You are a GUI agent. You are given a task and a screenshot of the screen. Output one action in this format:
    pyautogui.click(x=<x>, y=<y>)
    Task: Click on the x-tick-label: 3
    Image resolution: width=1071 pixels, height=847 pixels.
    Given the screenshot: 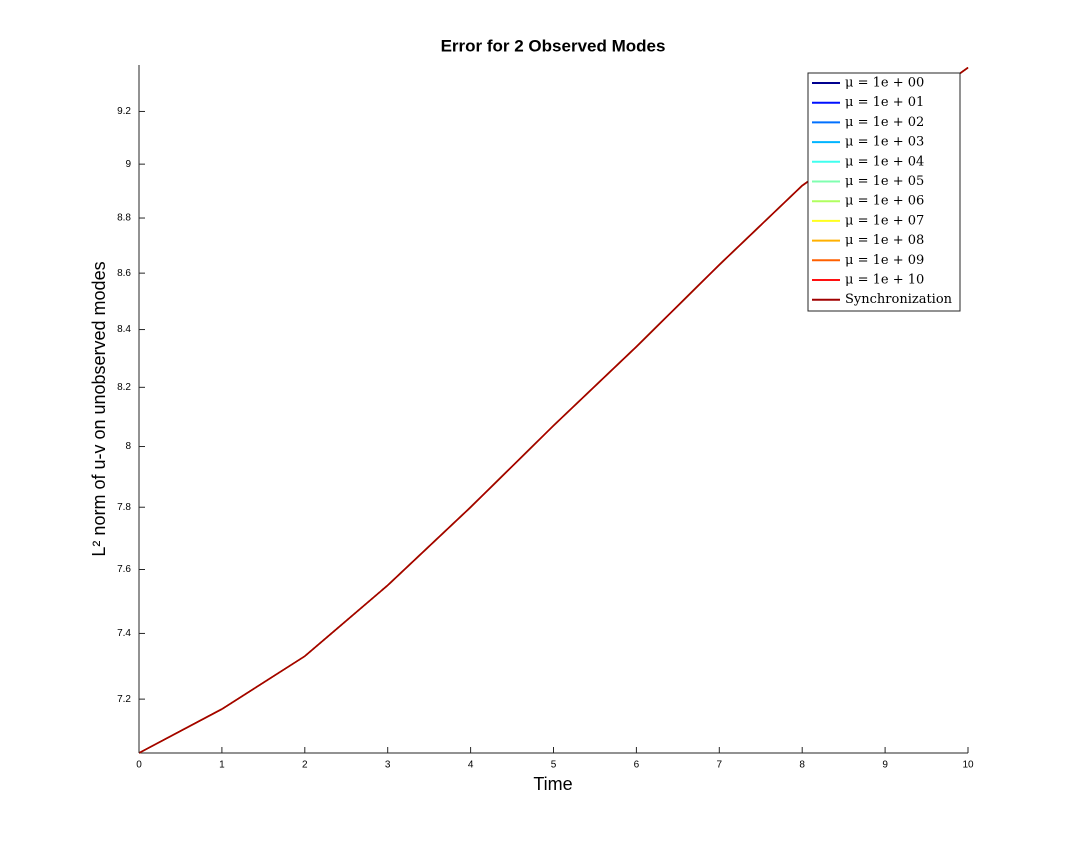 What is the action you would take?
    pyautogui.click(x=388, y=765)
    